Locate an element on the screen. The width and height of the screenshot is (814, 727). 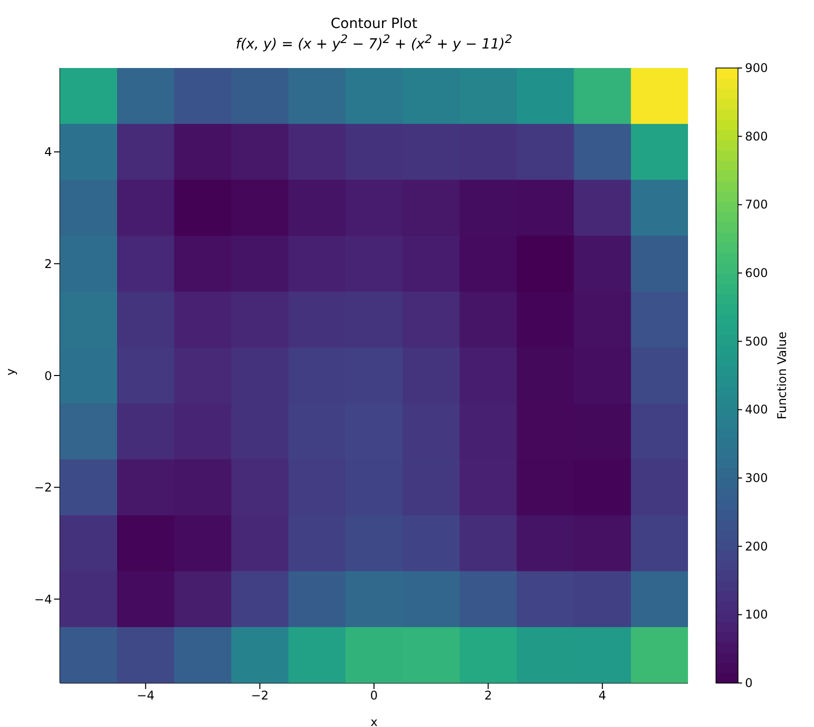
y-tick-label: −4 is located at coordinates (43, 599).